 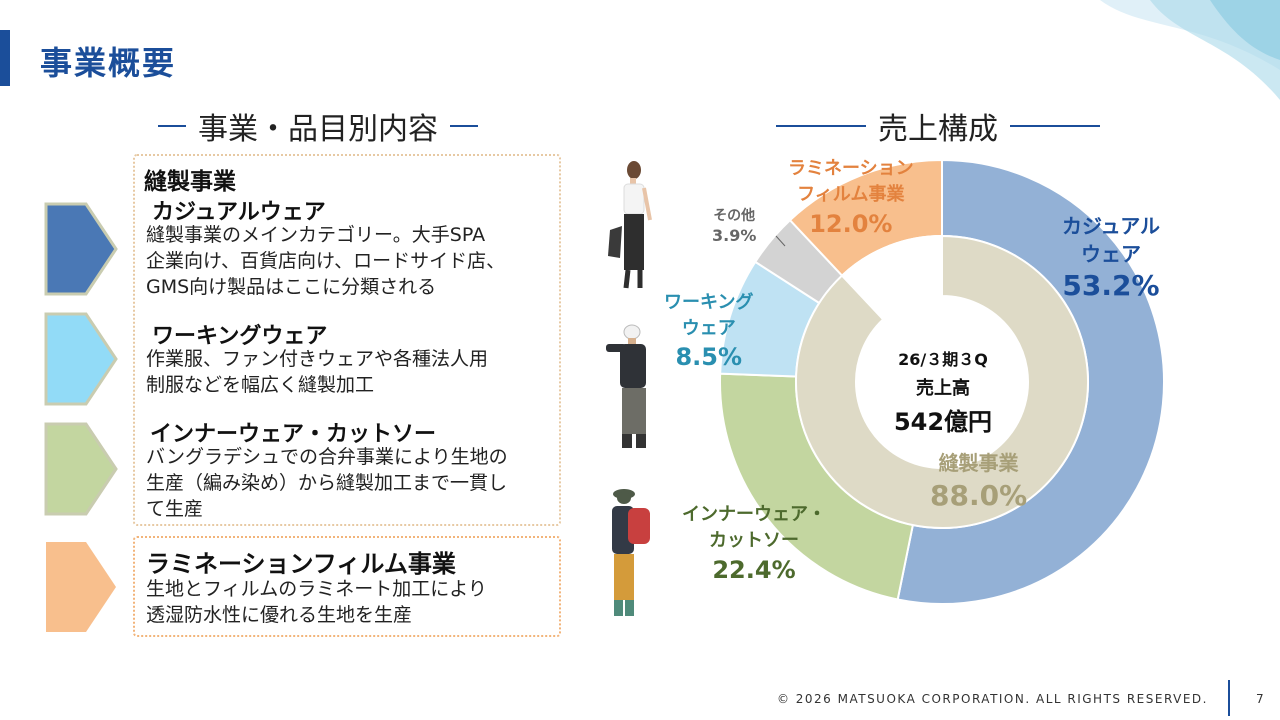 I want to click on series-value: 53.2%, so click(x=1111, y=285).